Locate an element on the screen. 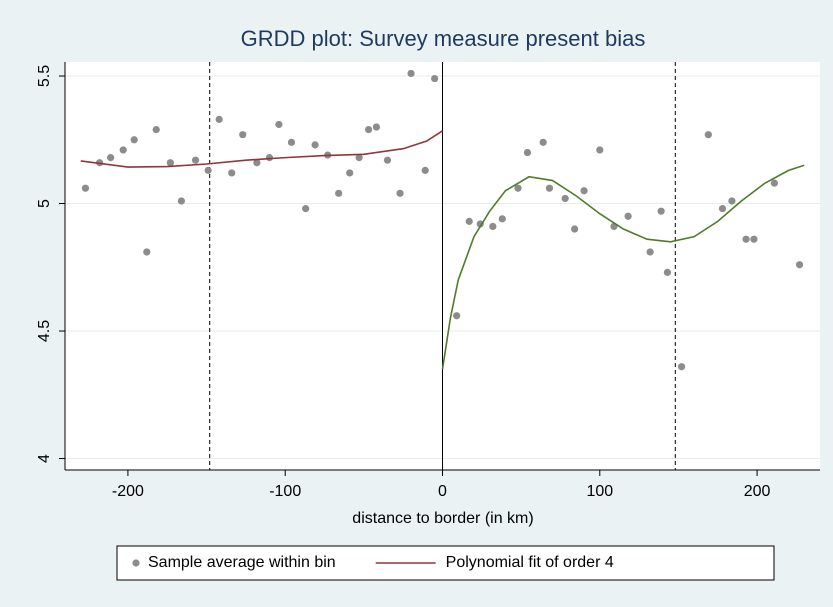  x-tick-label: -200 is located at coordinates (128, 491).